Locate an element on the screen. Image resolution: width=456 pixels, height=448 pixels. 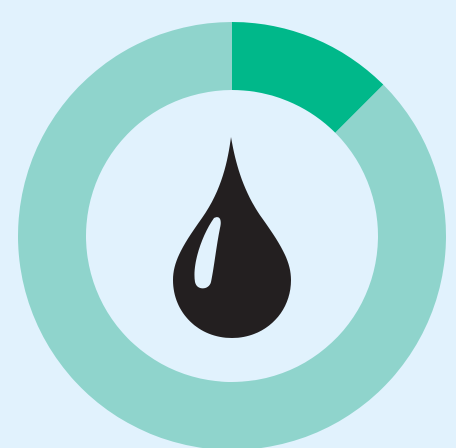
oil-drop-shape is located at coordinates (232, 237).